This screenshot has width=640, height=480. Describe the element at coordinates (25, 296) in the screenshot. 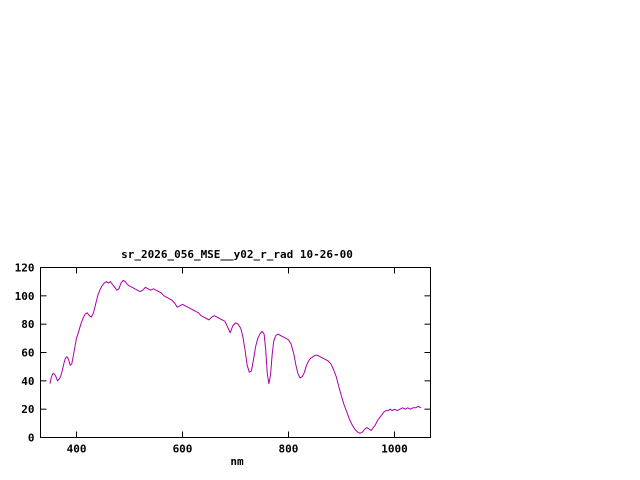

I see `y-tick-label: 100` at that location.